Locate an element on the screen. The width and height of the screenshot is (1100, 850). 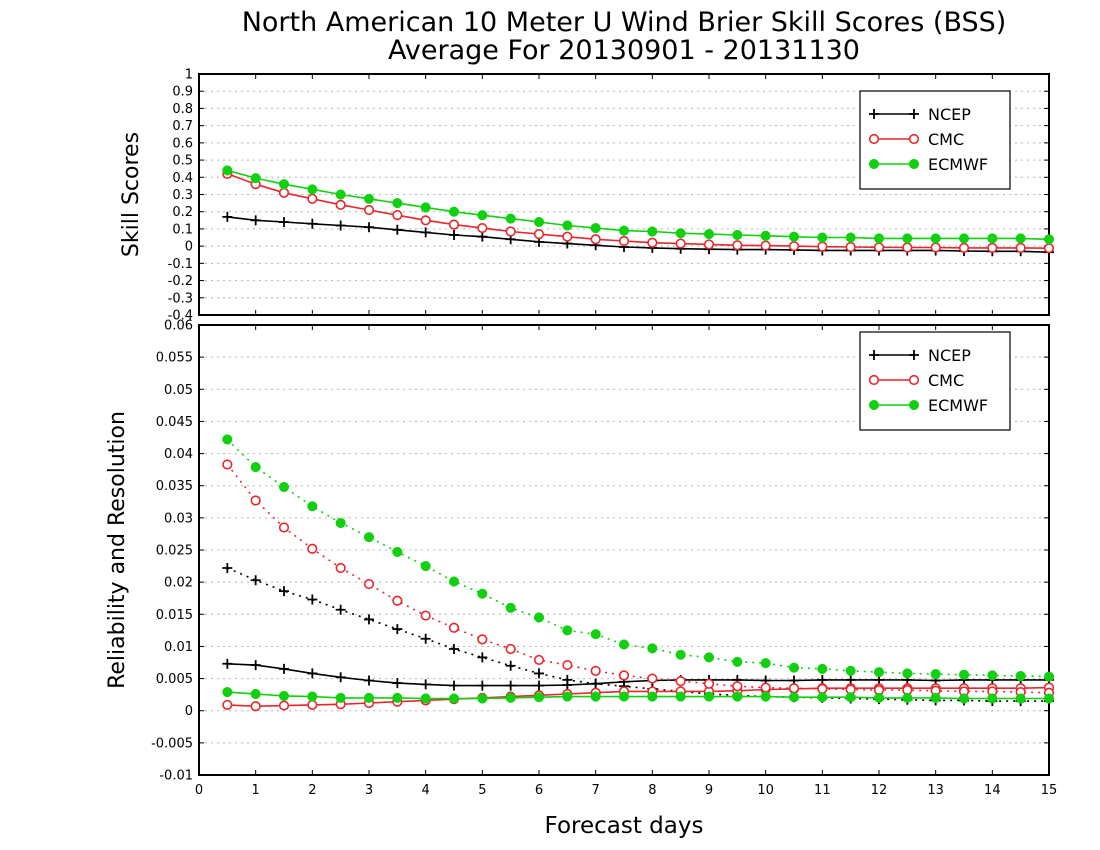
legend-label-cmc: CMC is located at coordinates (946, 139).